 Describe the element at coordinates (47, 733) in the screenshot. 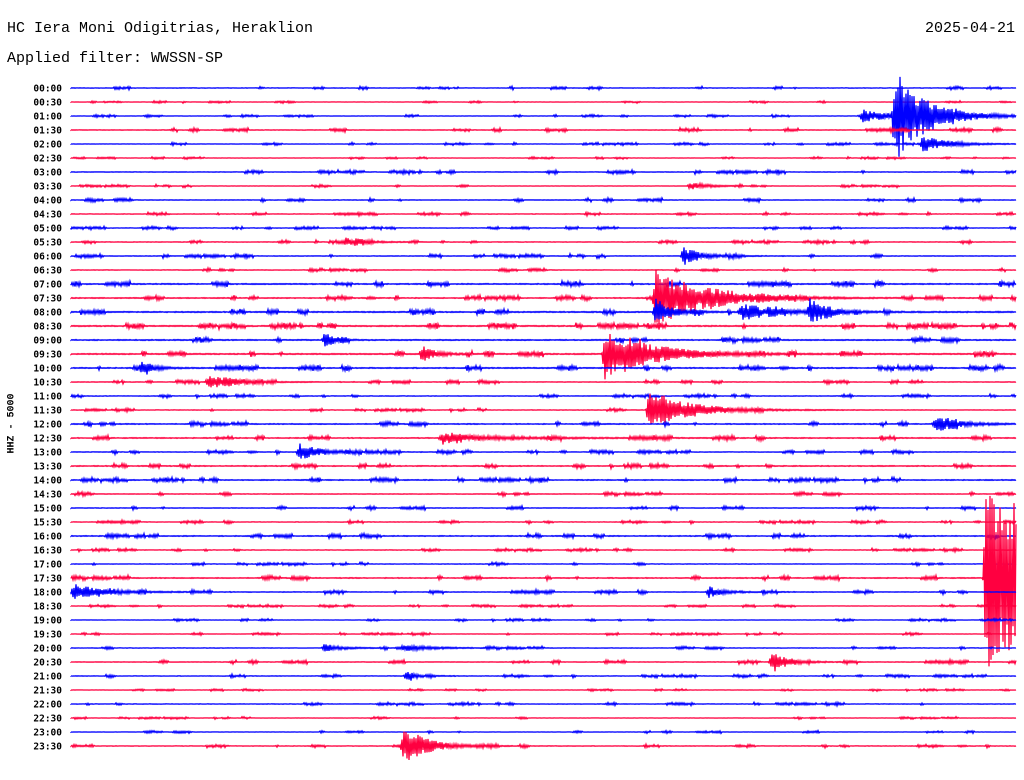

I see `row-time-label: 23:00` at that location.